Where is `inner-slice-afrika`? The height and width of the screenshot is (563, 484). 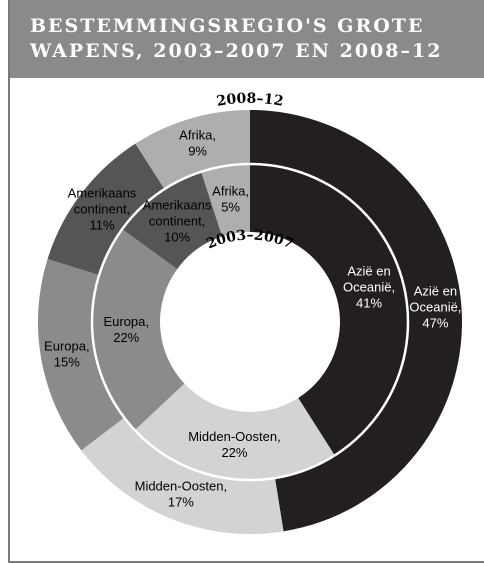 inner-slice-afrika is located at coordinates (225, 200).